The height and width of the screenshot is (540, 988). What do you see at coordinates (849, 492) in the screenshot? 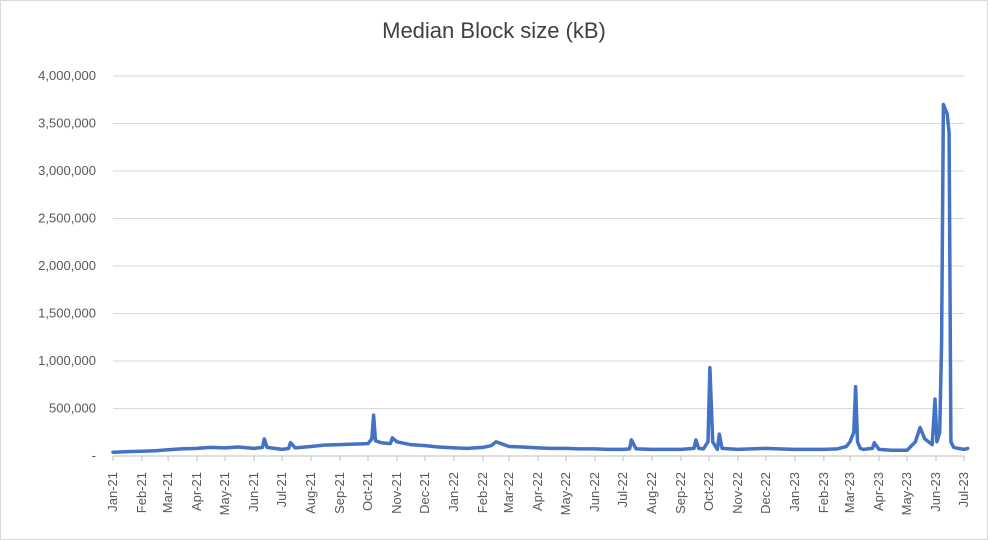
I see `x-tick-label: Mar-23` at bounding box center [849, 492].